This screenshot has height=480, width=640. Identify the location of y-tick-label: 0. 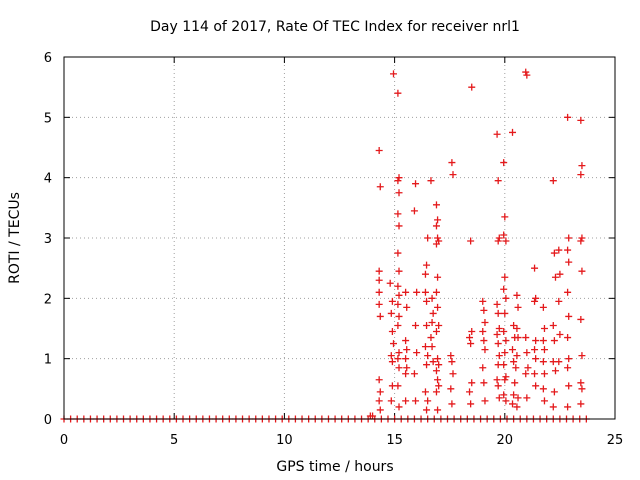
(48, 420).